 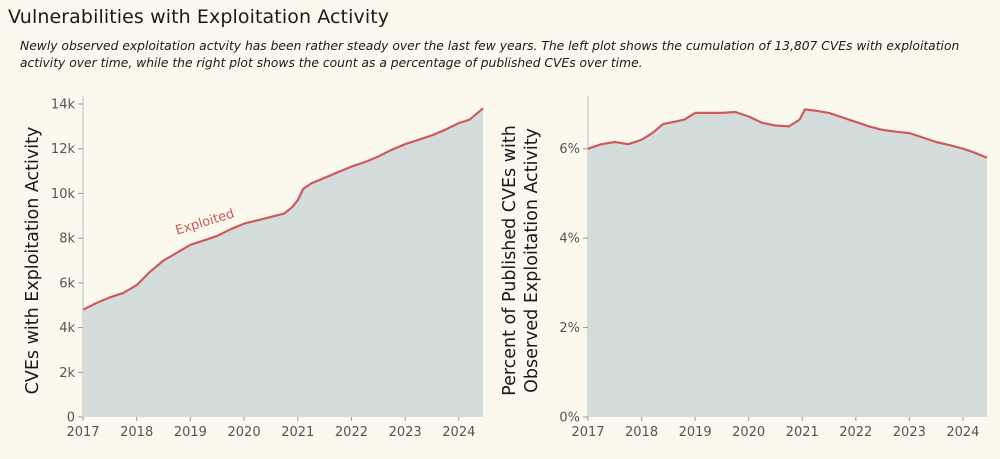 I want to click on right-x-tick-label: 2023, so click(x=909, y=432).